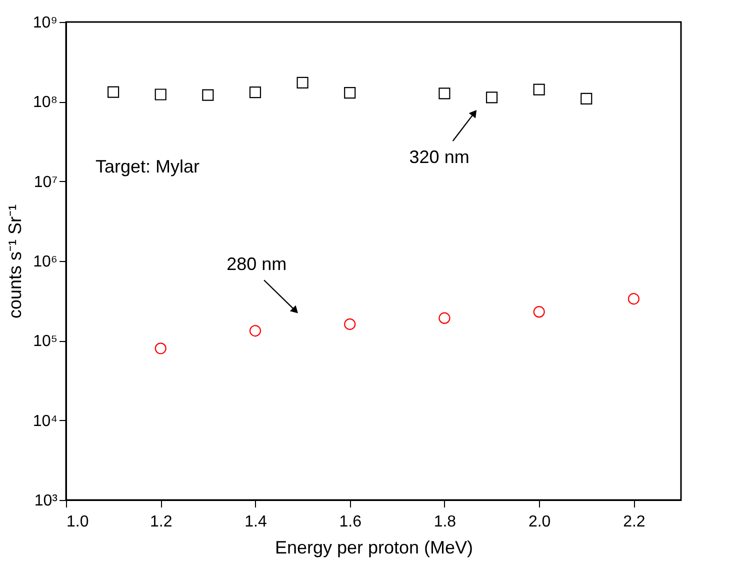  Describe the element at coordinates (350, 522) in the screenshot. I see `x-tick-label: 1.6` at that location.